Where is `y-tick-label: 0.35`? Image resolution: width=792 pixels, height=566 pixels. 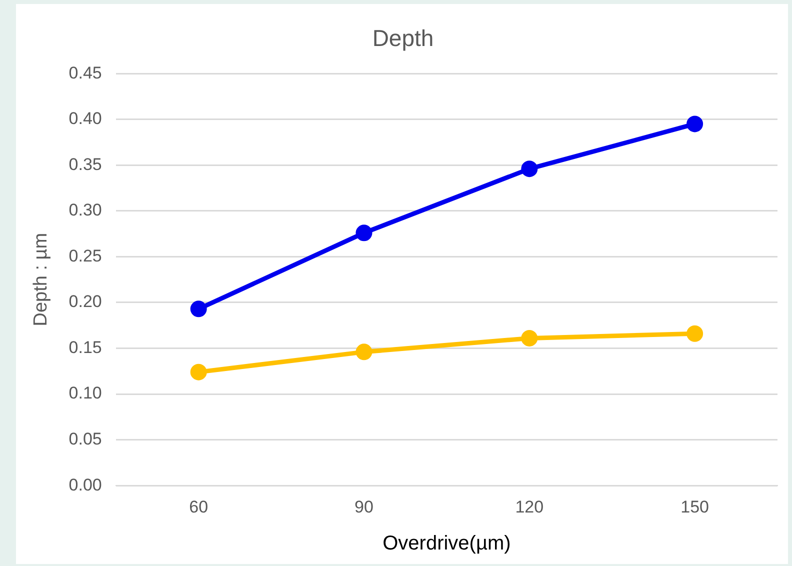
y-tick-label: 0.35 is located at coordinates (85, 164).